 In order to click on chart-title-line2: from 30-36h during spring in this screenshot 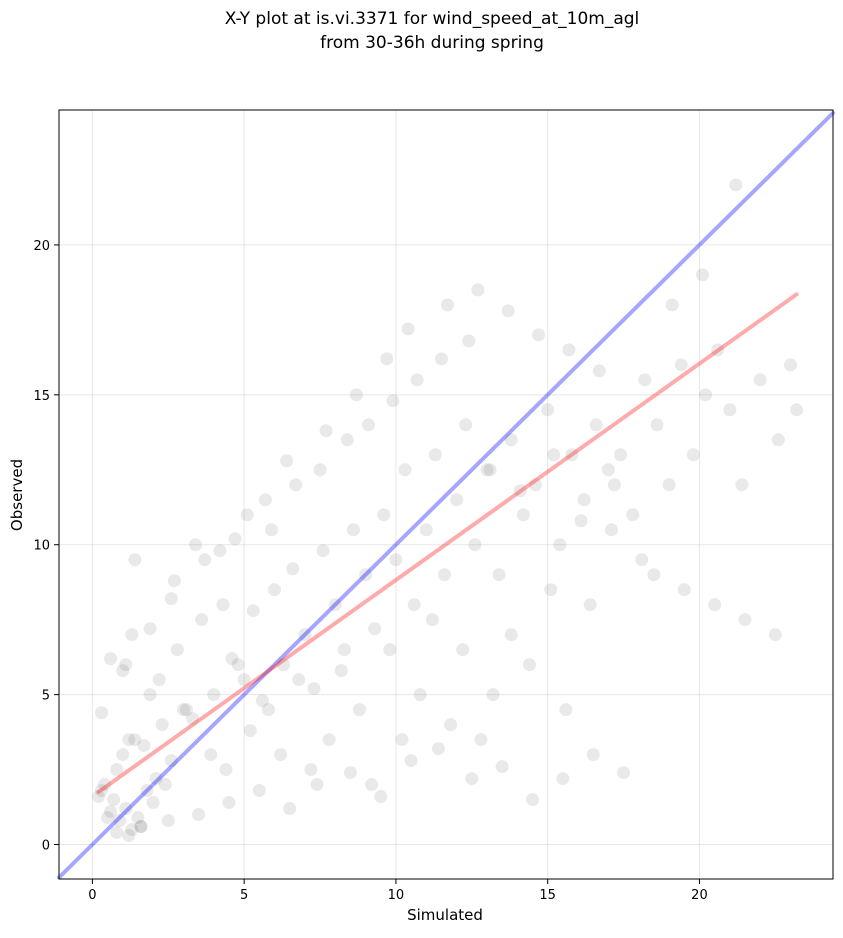, I will do `click(432, 43)`.